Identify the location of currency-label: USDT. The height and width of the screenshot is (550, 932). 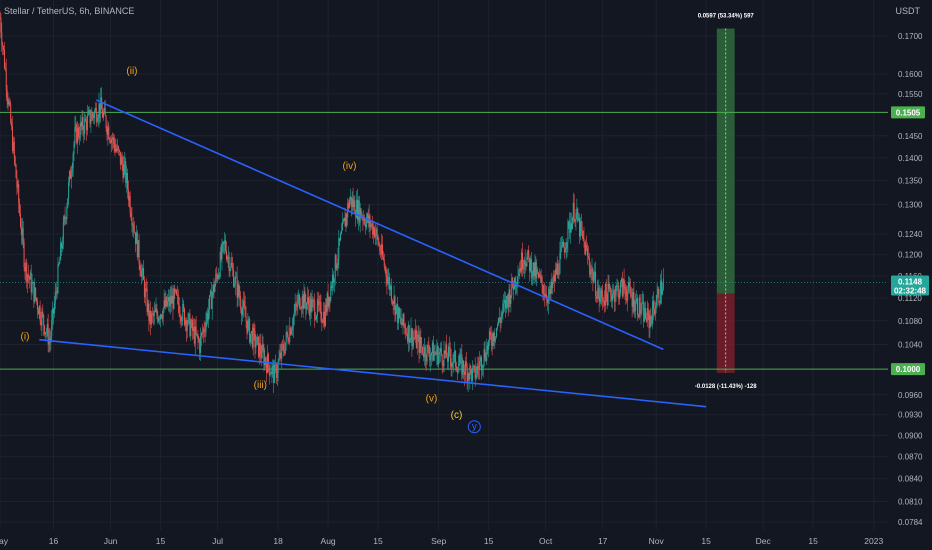
(908, 11).